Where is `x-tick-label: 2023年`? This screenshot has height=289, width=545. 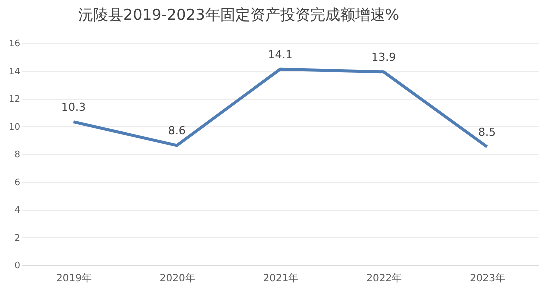 x-tick-label: 2023年 is located at coordinates (488, 278).